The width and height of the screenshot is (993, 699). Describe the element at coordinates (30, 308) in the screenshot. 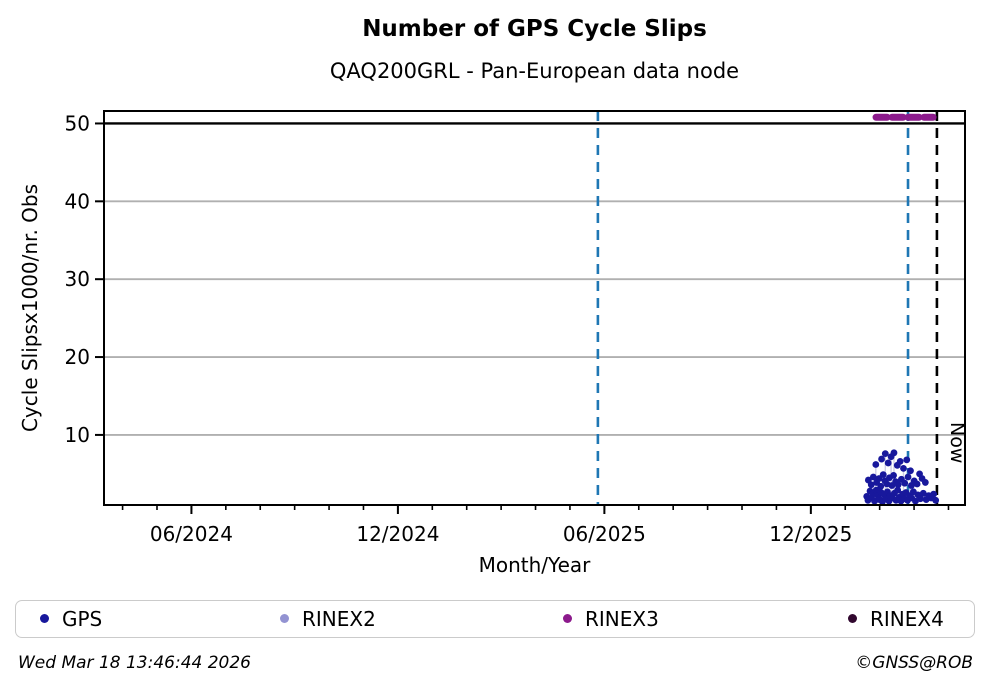

I see `y-axis-label: Cycle Slipsx1000/nr. Obs` at that location.